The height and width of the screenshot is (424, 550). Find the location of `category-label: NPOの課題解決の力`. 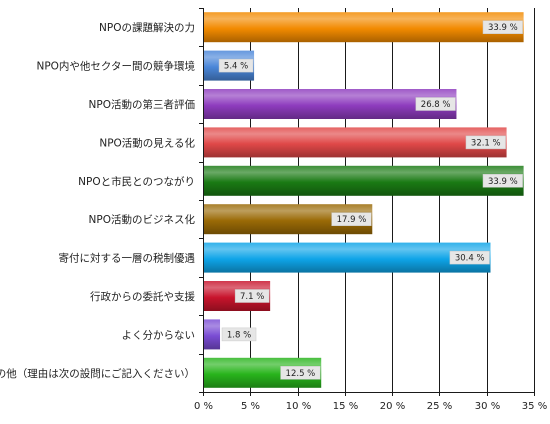

category-label: NPOの課題解決の力 is located at coordinates (147, 27).